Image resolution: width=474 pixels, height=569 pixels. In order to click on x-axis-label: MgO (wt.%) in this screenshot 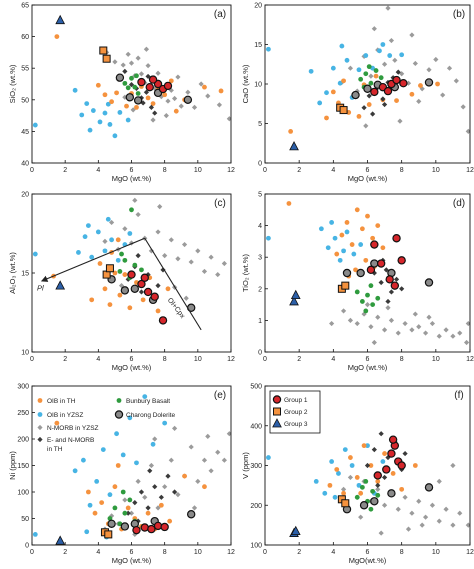, I will do `click(132, 367)`.